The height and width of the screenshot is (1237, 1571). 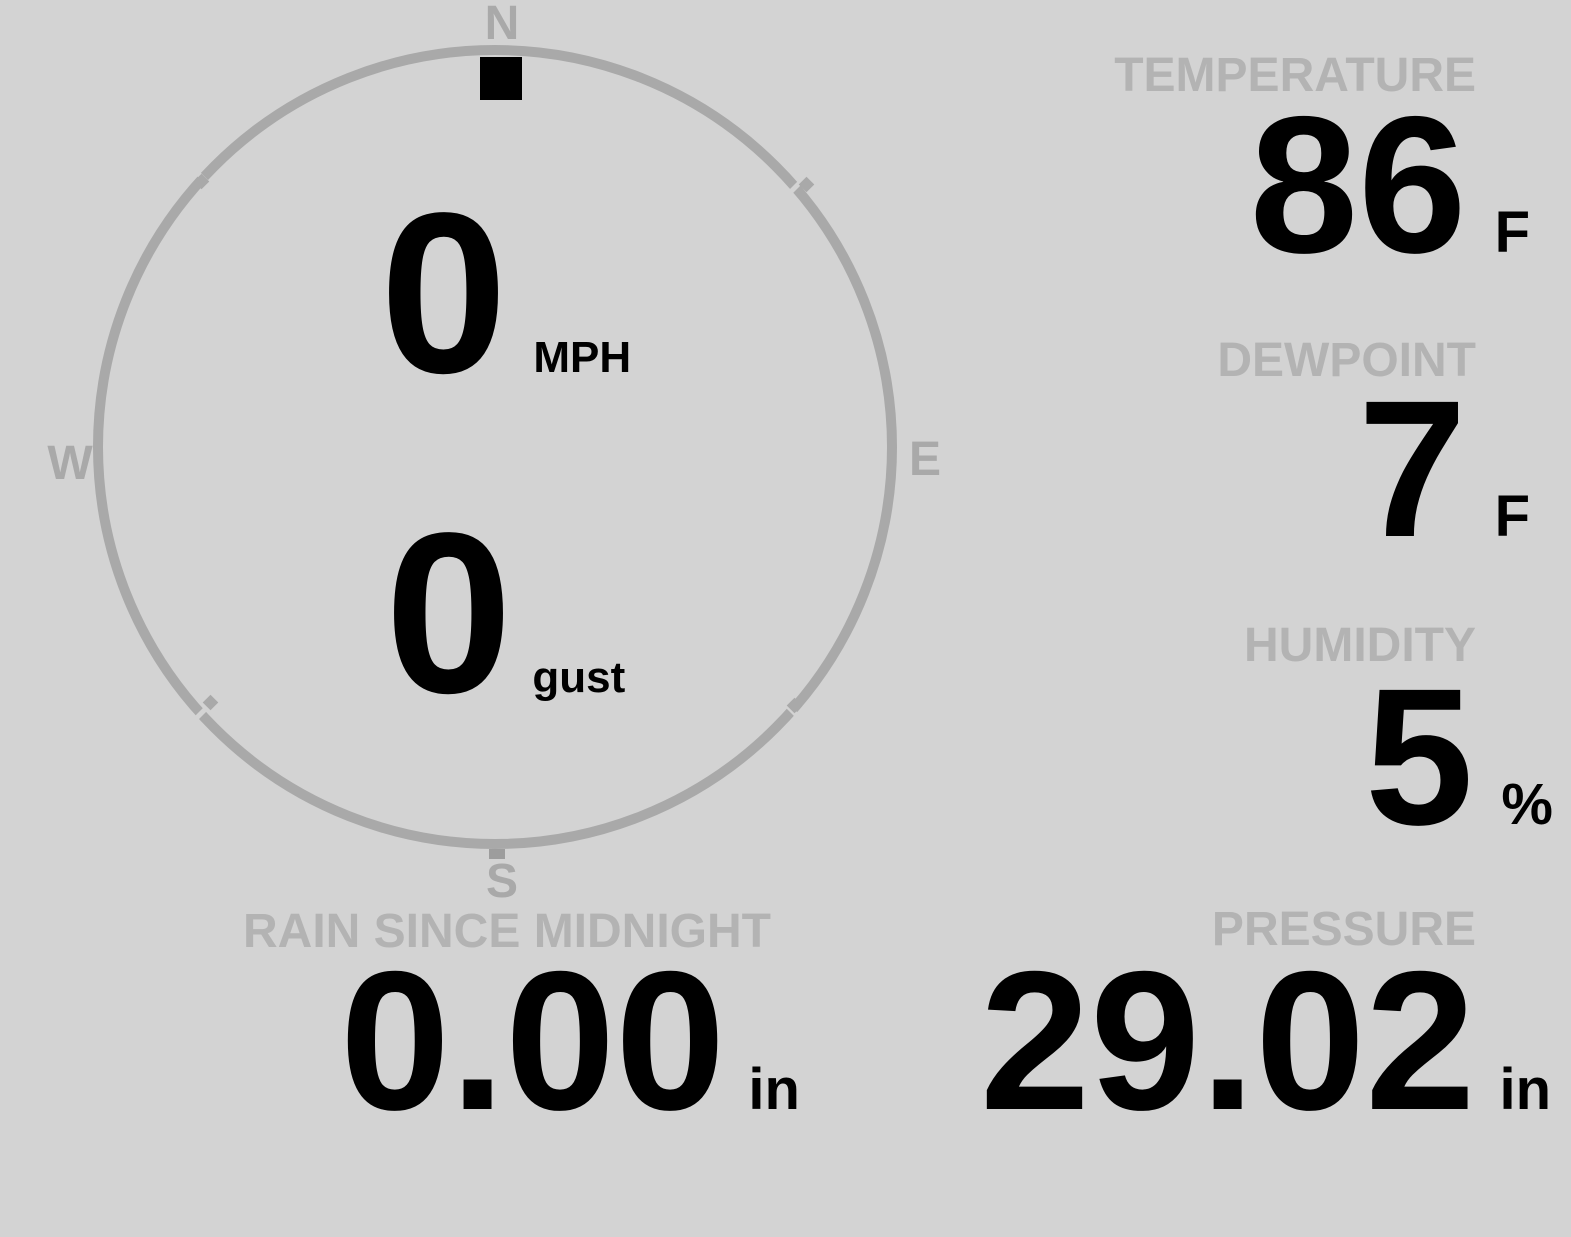 I want to click on pressure-value: 29.02, so click(x=1227, y=1040).